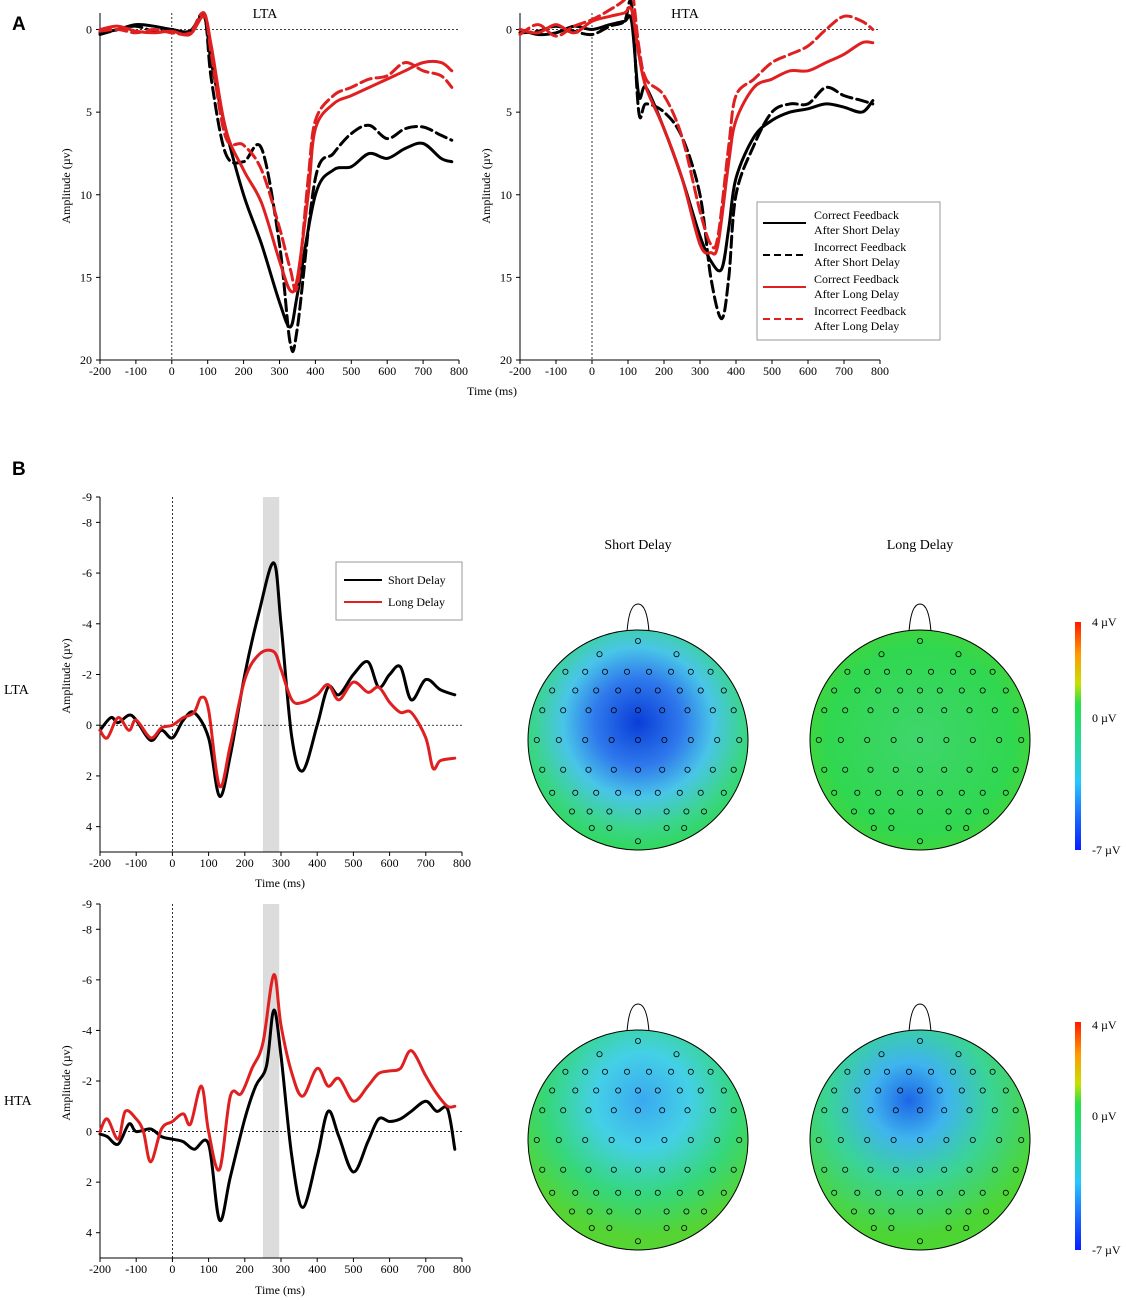 Image resolution: width=1126 pixels, height=1300 pixels. What do you see at coordinates (920, 618) in the screenshot?
I see `nose` at bounding box center [920, 618].